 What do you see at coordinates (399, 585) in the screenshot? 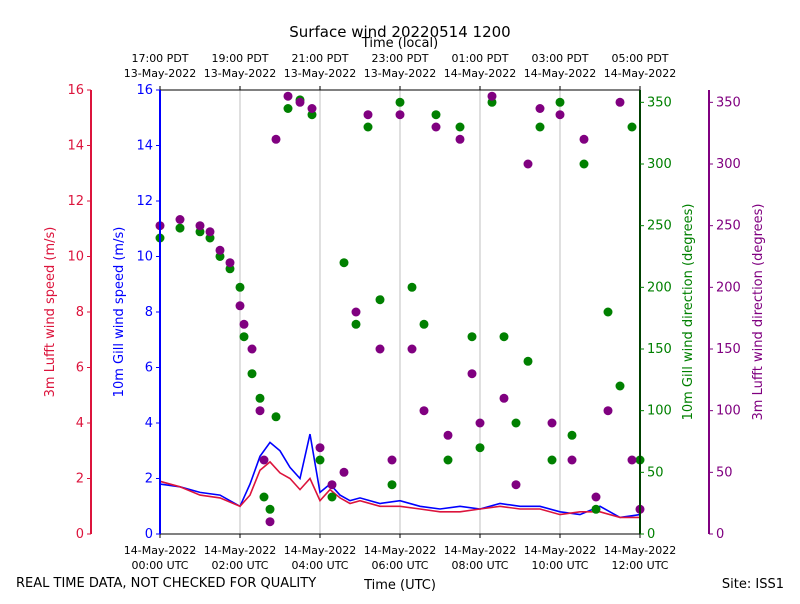
I see `x-axis-label: Time (UTC)` at bounding box center [399, 585].